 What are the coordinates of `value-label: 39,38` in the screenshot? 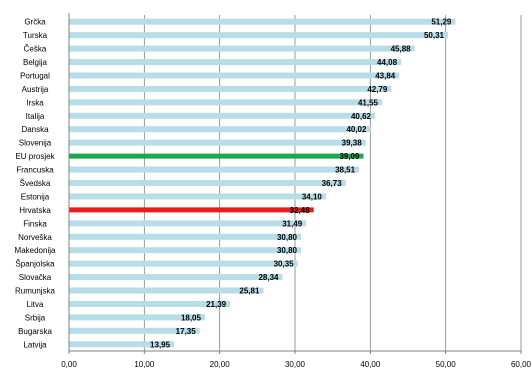 It's located at (352, 143).